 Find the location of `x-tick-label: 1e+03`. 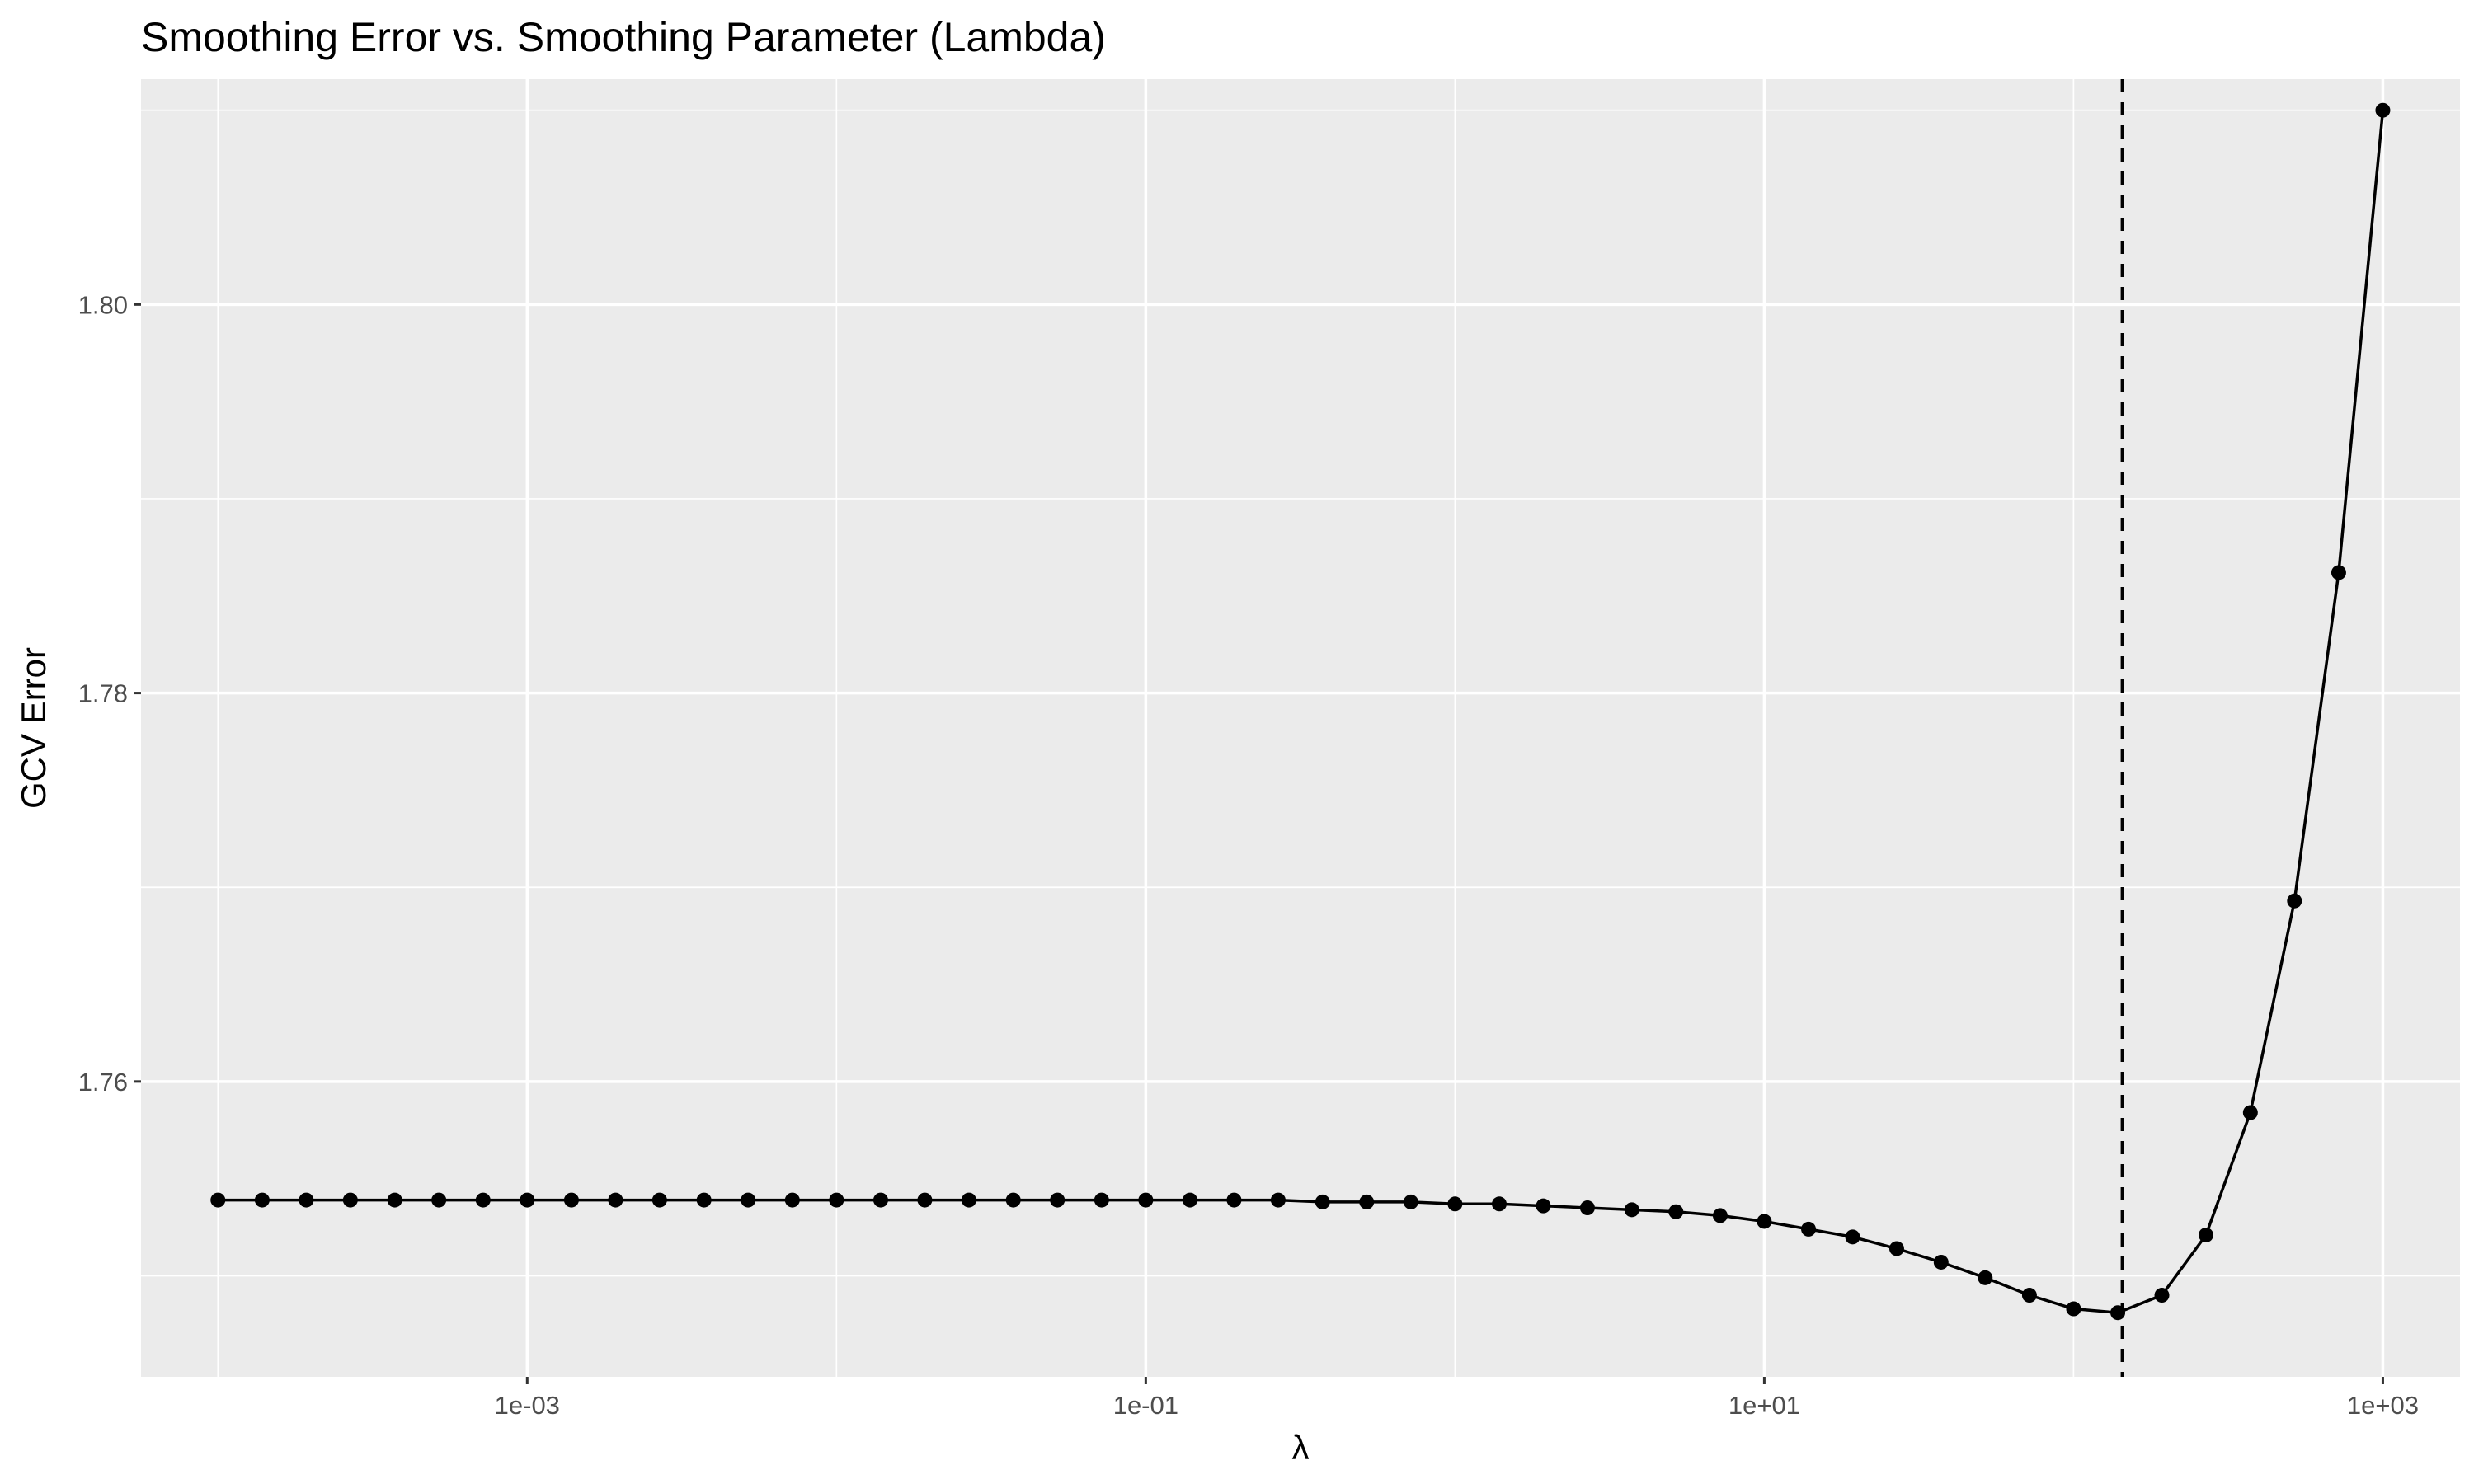

x-tick-label: 1e+03 is located at coordinates (2383, 1405).